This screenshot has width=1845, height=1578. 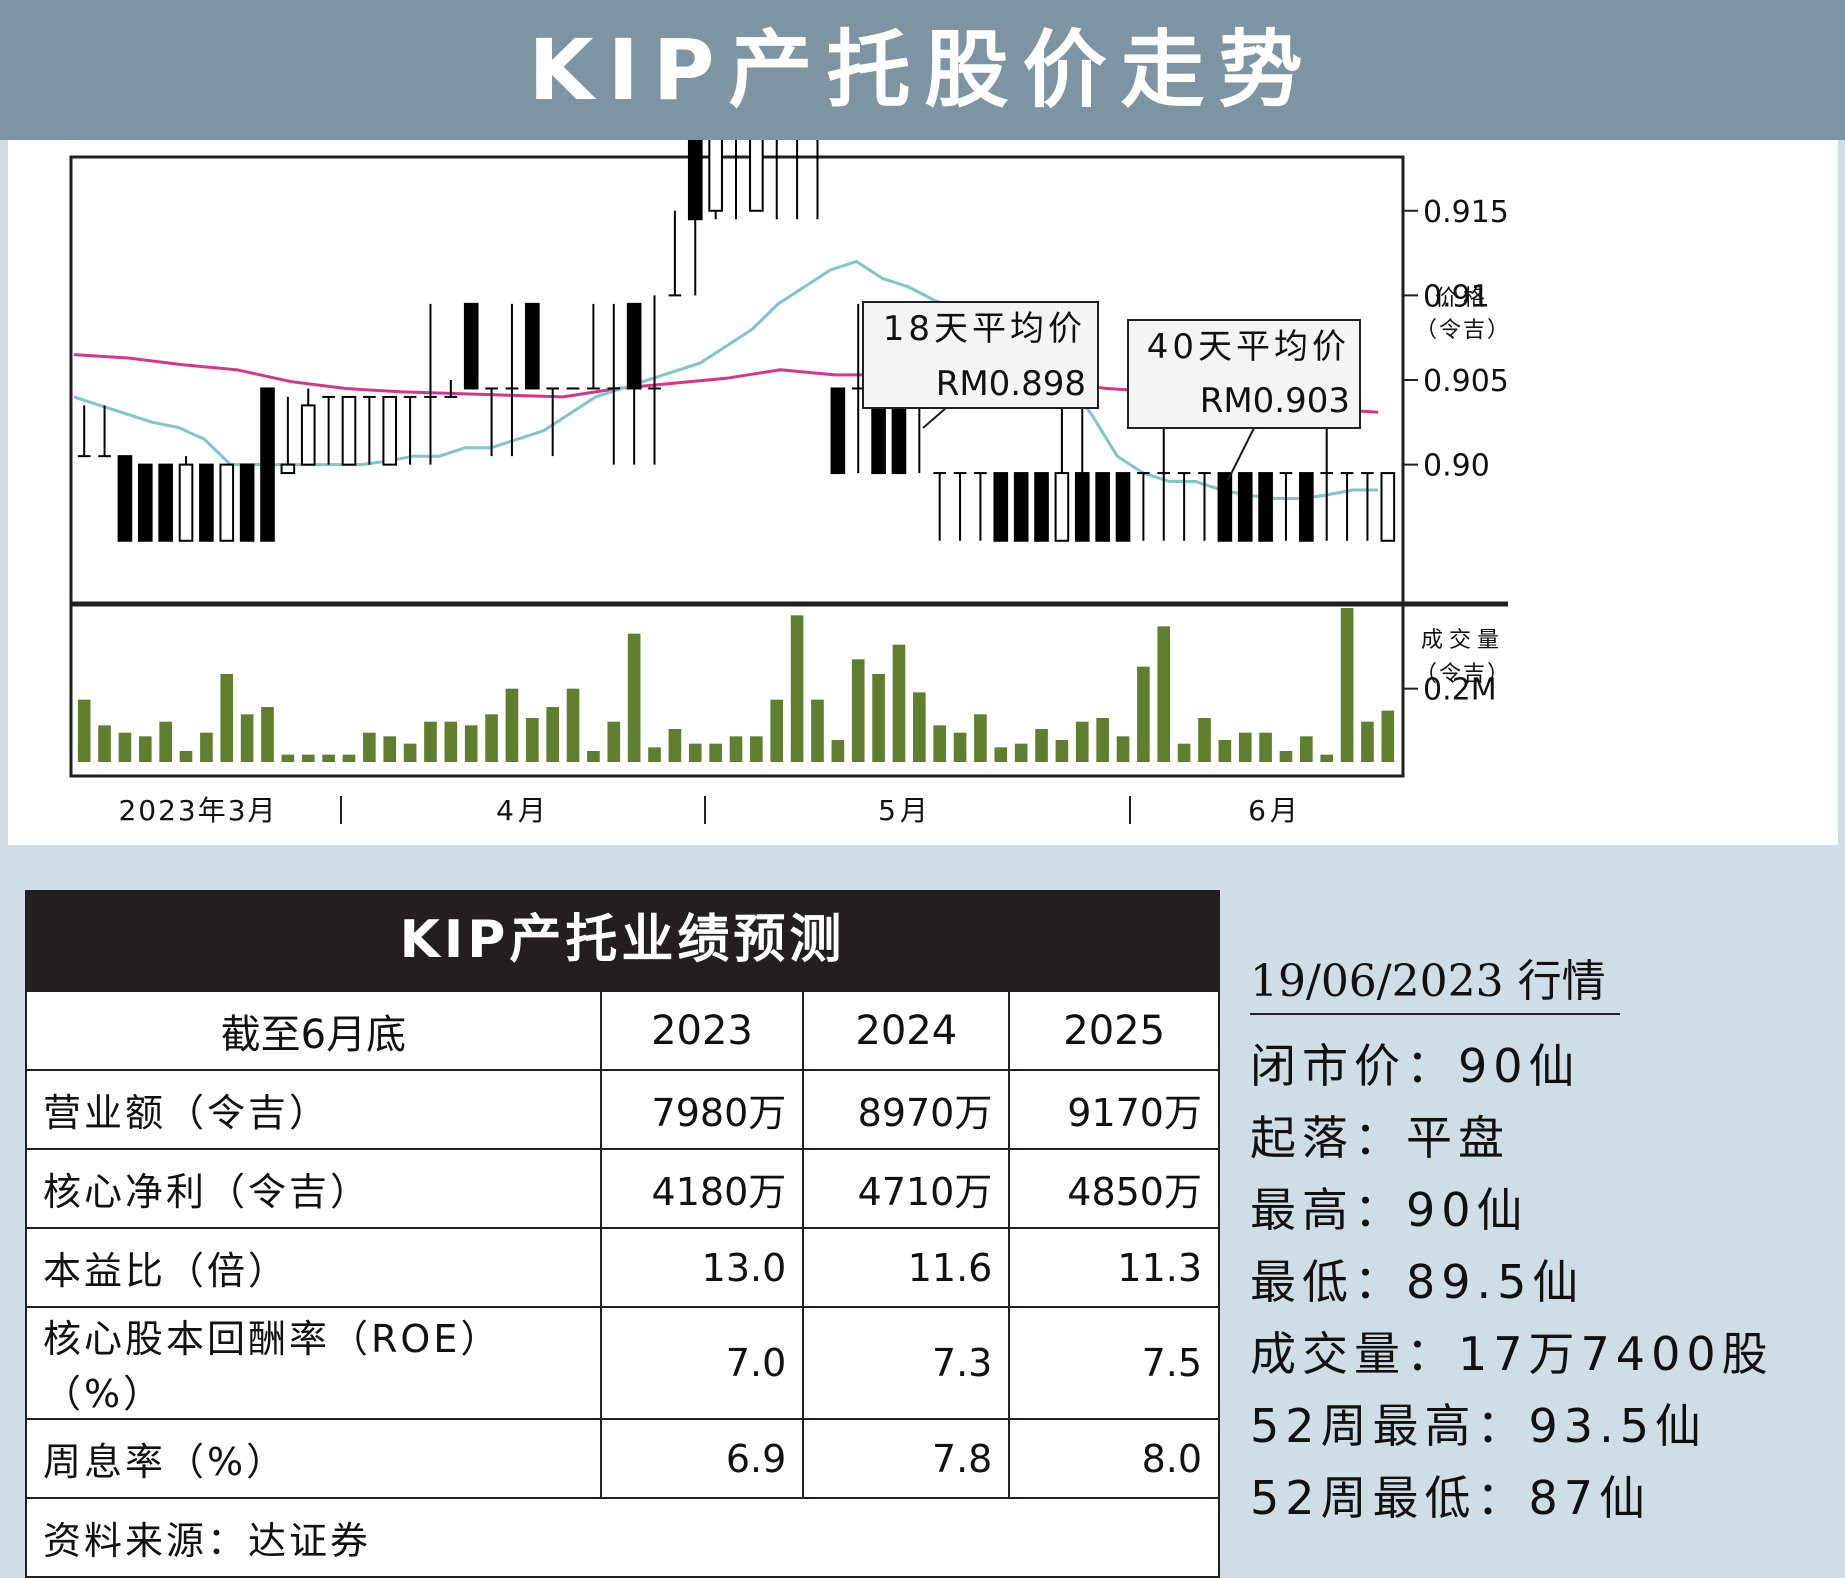 I want to click on row-value: 7.0, so click(x=702, y=1363).